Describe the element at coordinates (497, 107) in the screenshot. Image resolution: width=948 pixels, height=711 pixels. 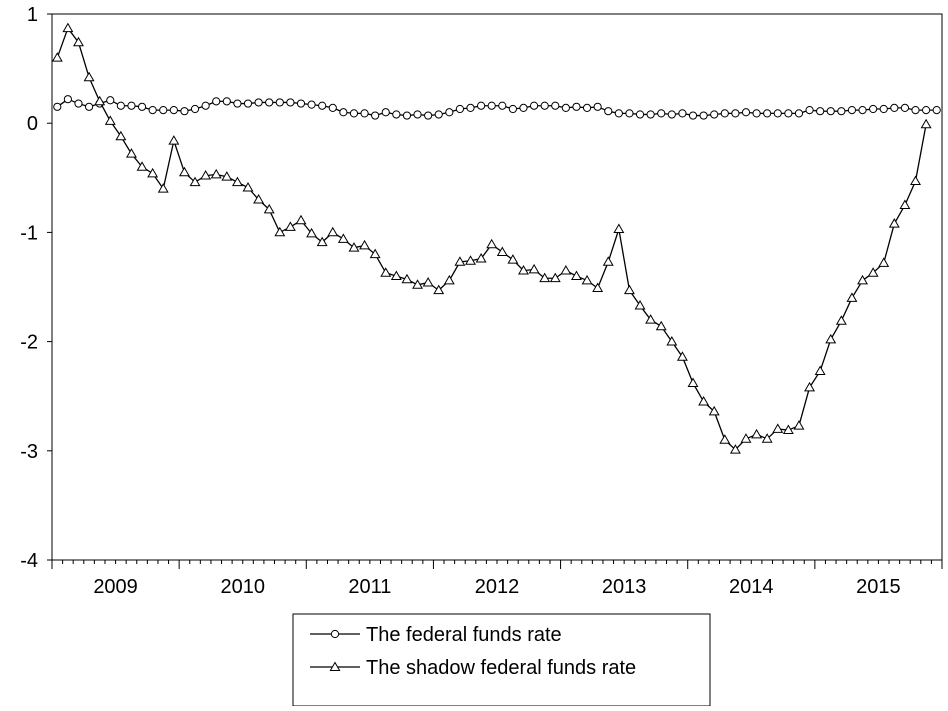
I see `series-federal-funds-rate` at that location.